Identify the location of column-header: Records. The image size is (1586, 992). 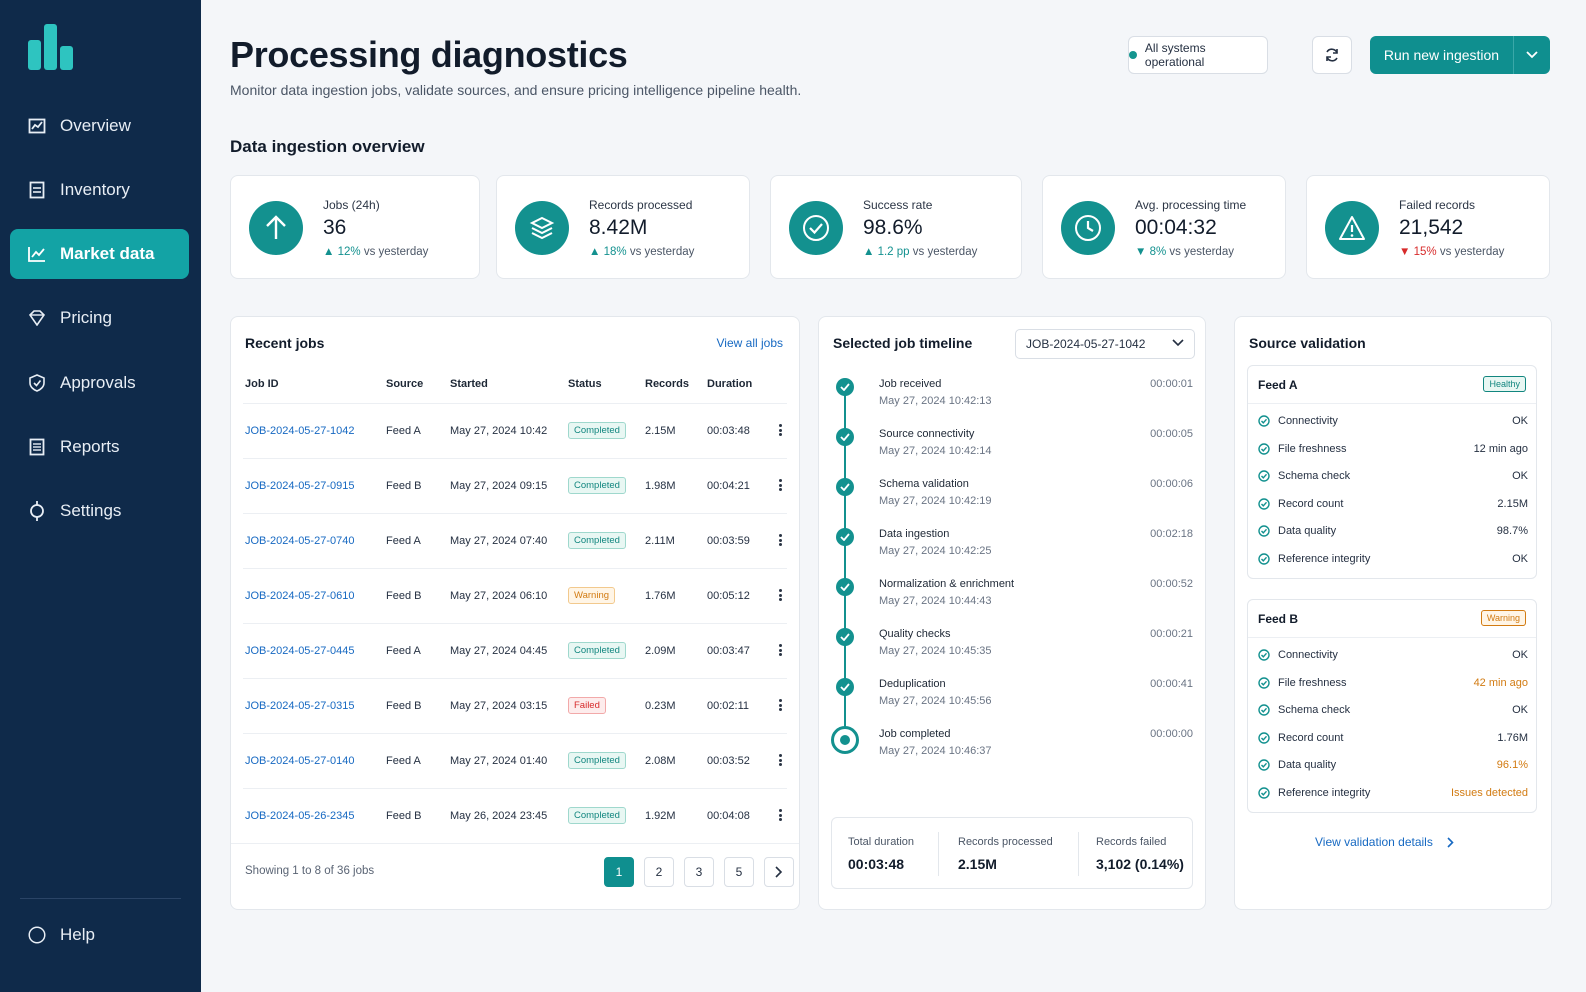
(667, 384).